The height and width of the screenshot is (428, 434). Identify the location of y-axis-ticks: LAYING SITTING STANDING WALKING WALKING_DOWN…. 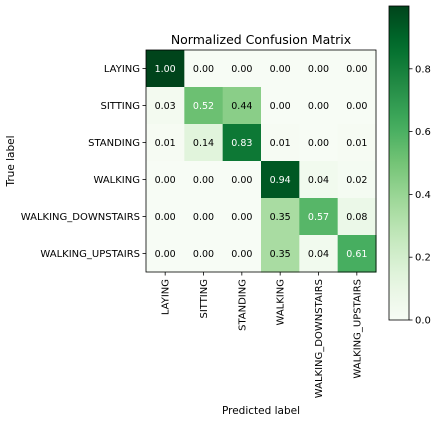
(83, 162).